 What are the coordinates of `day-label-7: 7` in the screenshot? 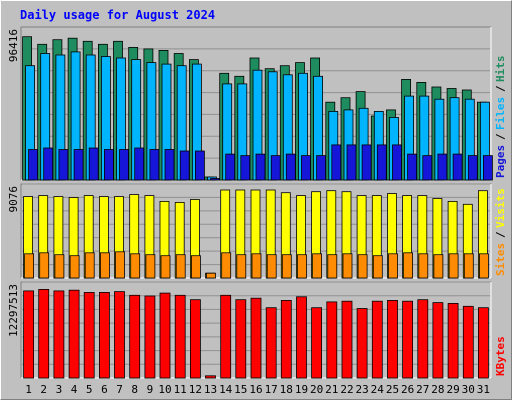 It's located at (119, 389).